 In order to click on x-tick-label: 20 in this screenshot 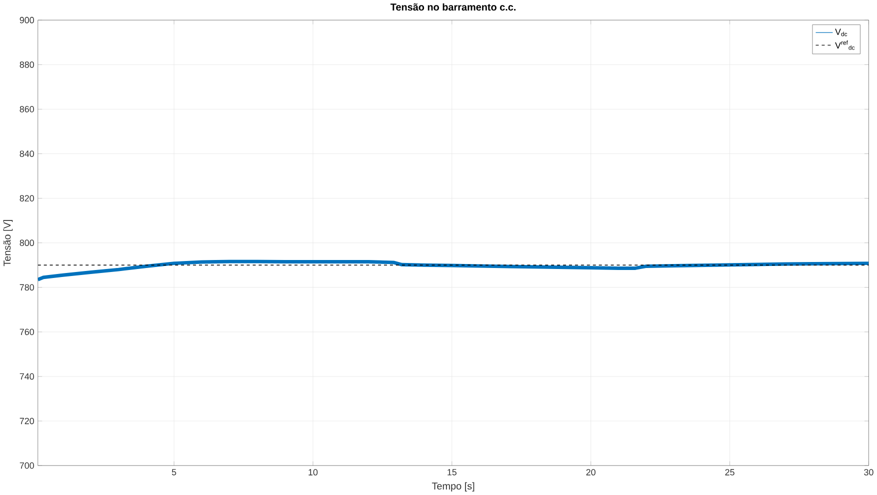, I will do `click(591, 472)`.